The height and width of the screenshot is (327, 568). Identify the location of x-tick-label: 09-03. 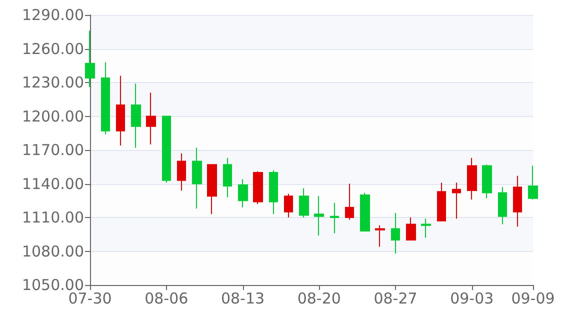
(472, 299).